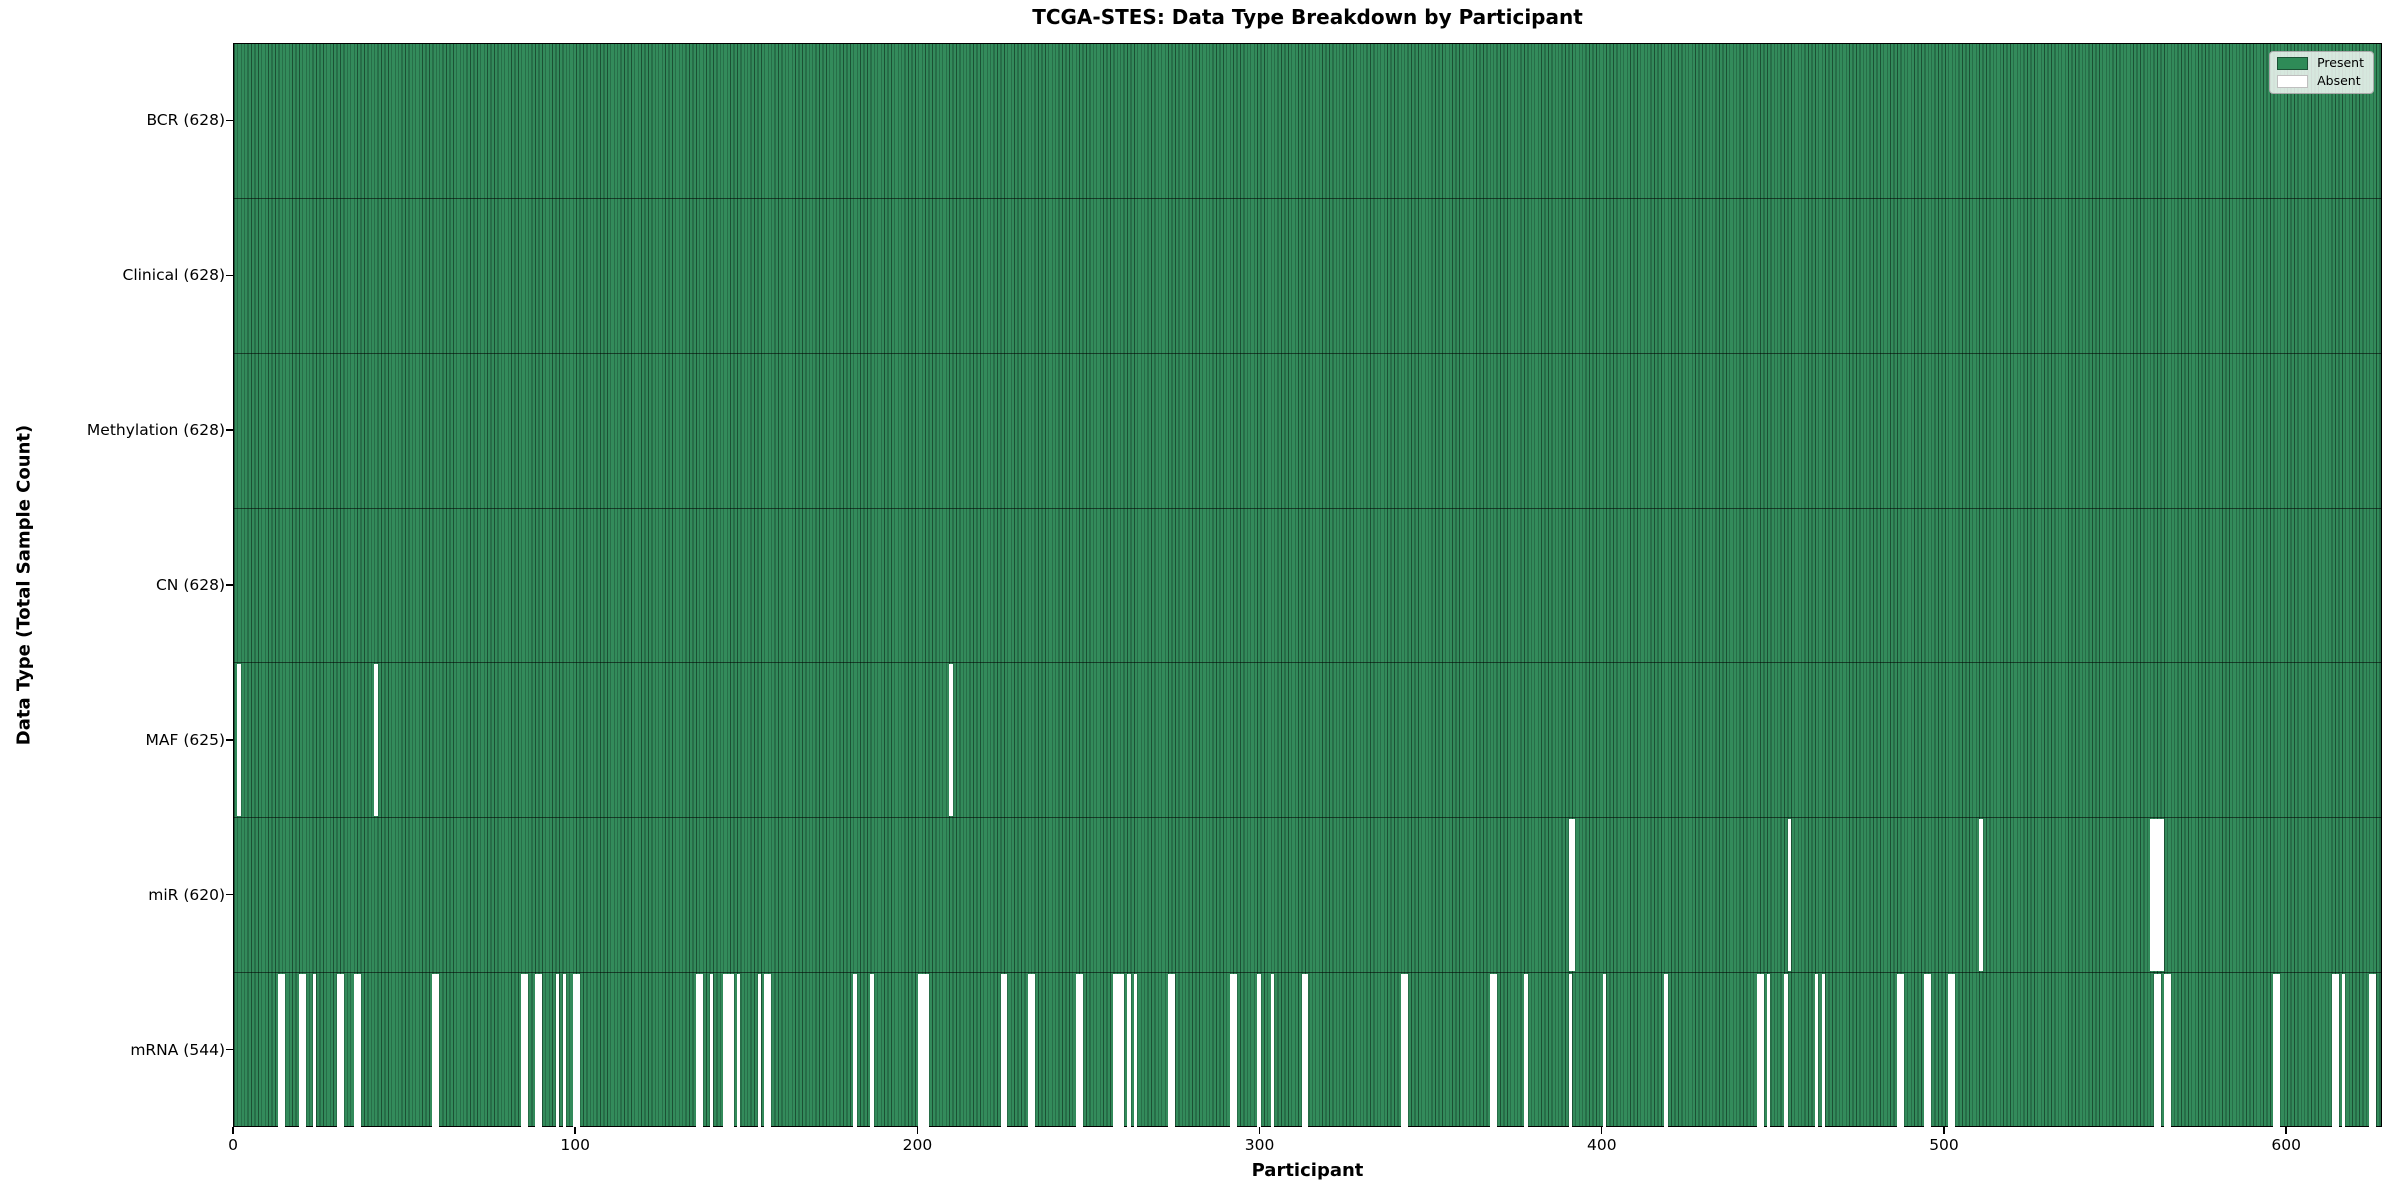 The width and height of the screenshot is (2400, 1200). What do you see at coordinates (2340, 63) in the screenshot?
I see `legend-present-label: Present` at bounding box center [2340, 63].